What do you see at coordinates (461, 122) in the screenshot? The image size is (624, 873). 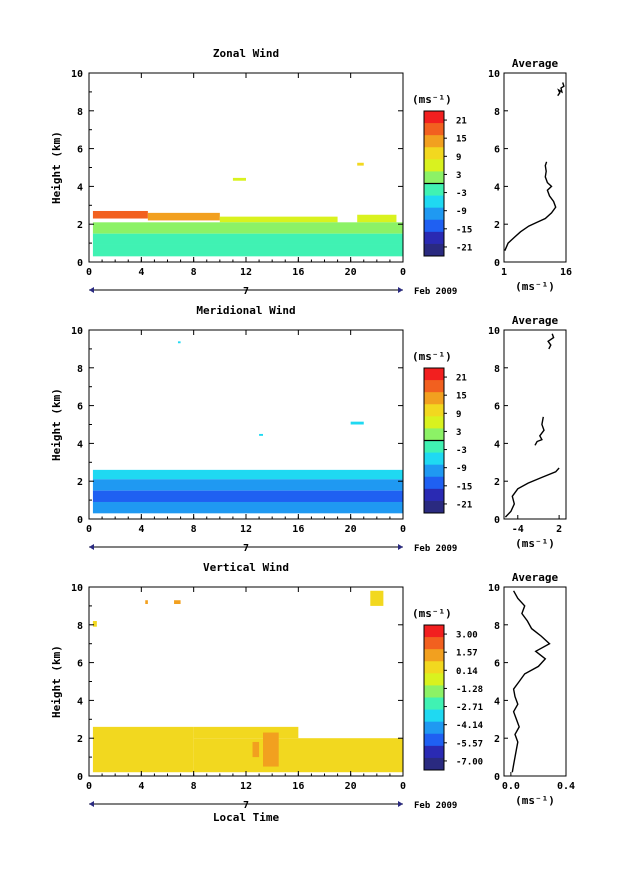 I see `colorbar-tick-label: 21` at bounding box center [461, 122].